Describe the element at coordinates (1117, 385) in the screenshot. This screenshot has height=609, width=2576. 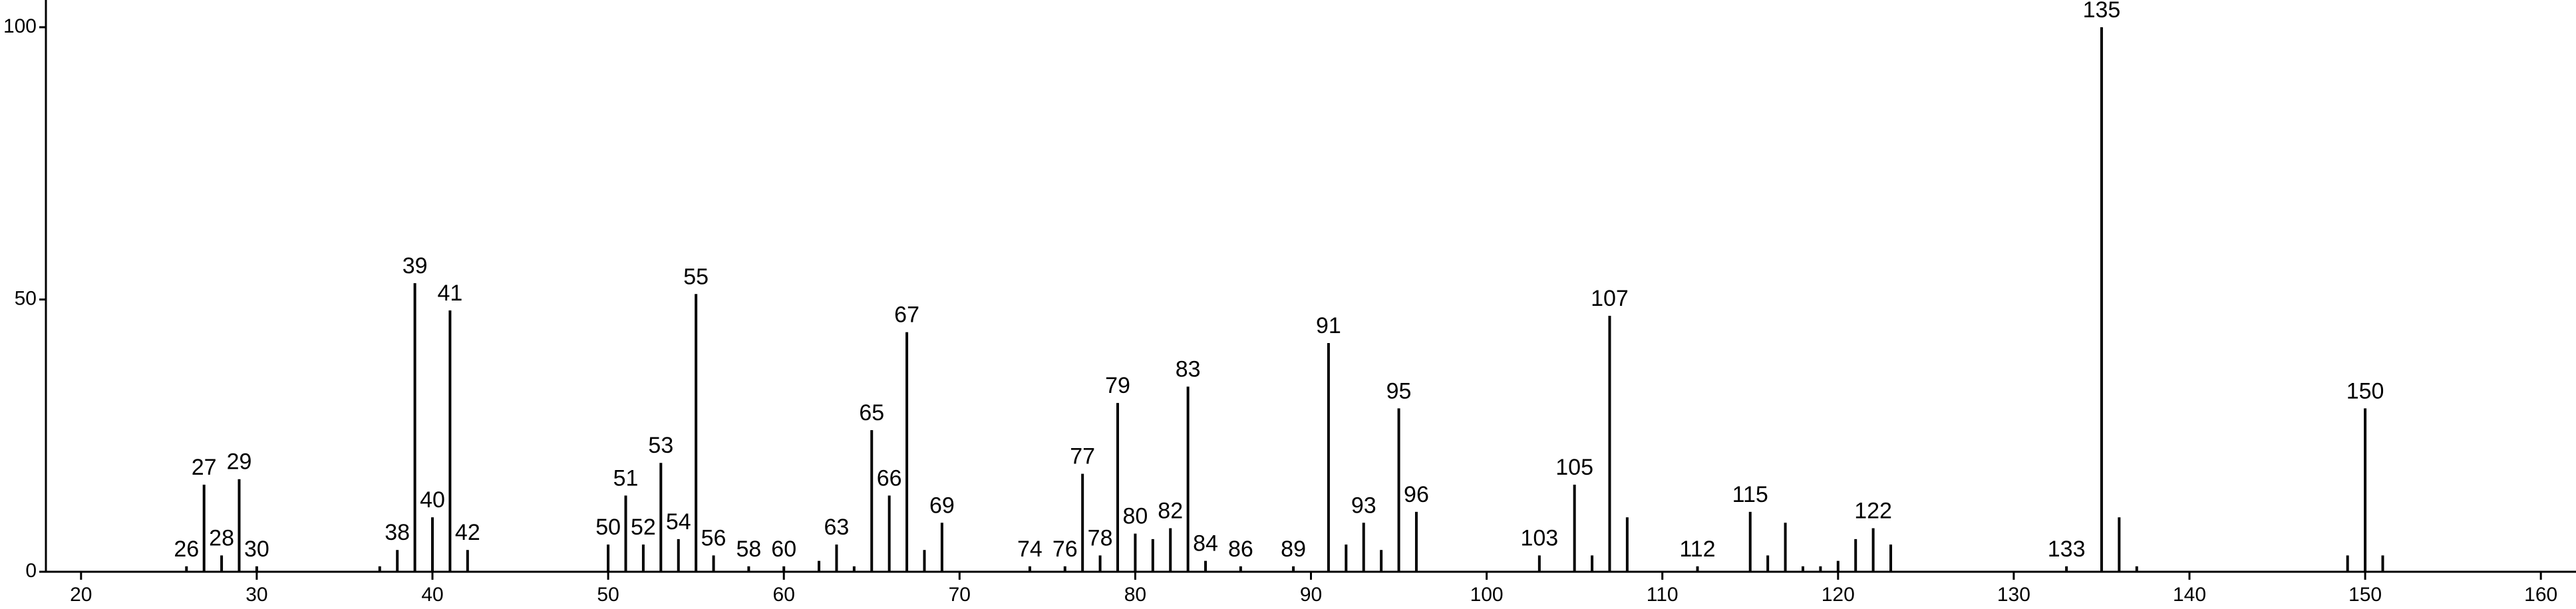
I see `peak-label: 79` at that location.